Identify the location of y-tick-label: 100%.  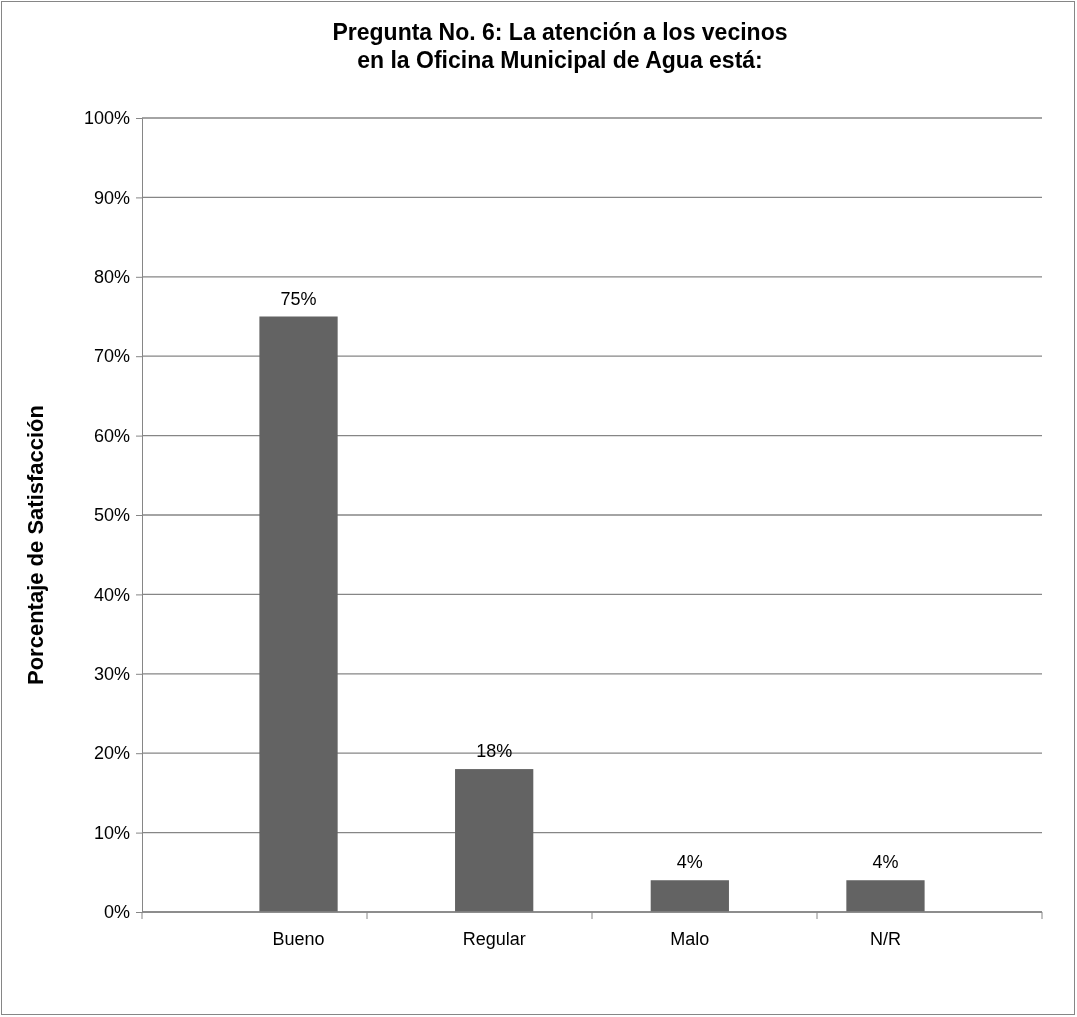
(106, 118).